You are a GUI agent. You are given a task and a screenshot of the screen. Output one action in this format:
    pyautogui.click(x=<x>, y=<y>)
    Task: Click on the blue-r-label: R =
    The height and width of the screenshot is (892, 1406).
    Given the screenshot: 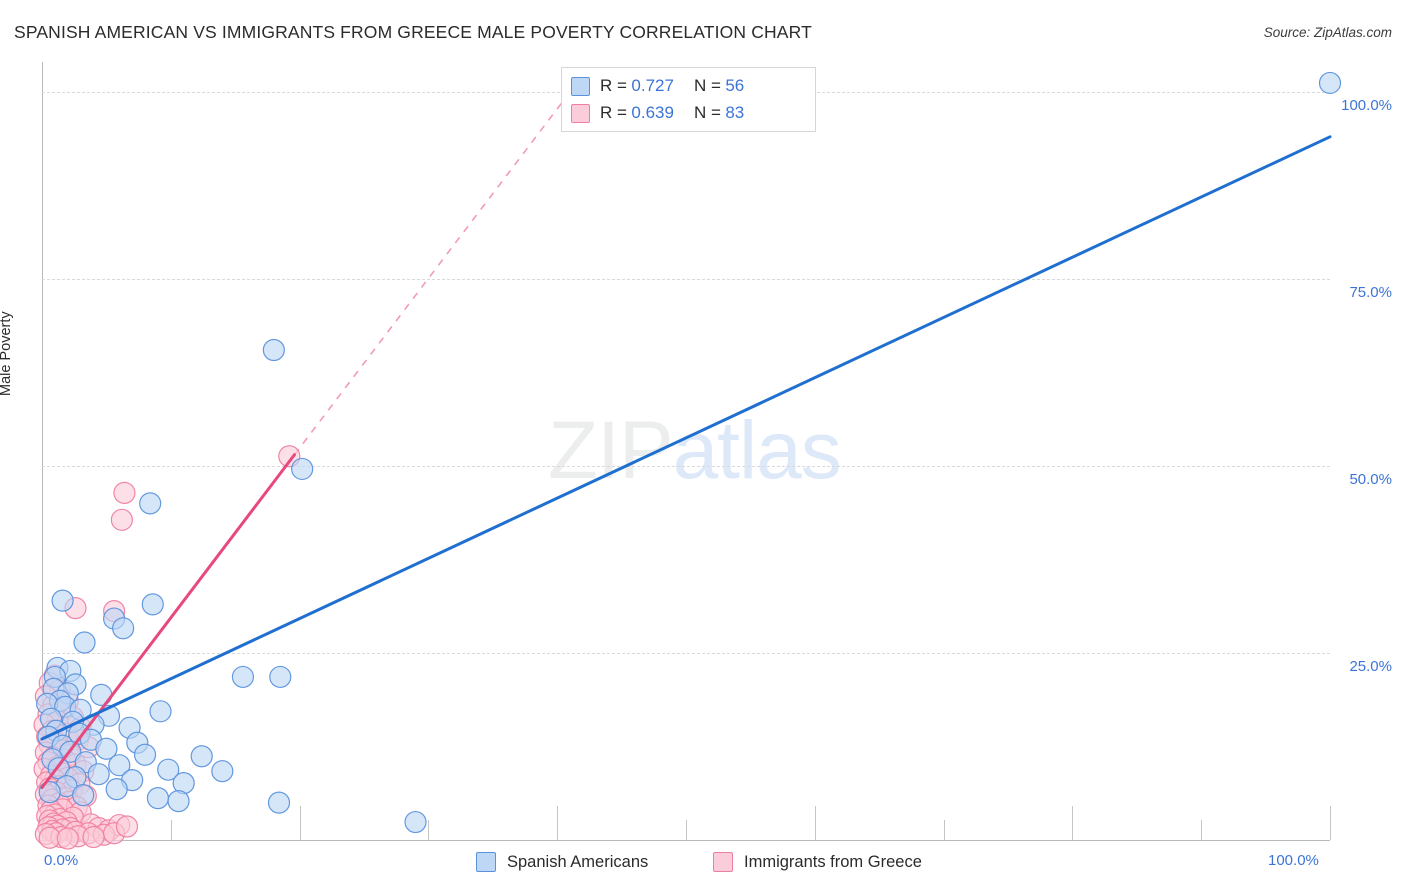 What is the action you would take?
    pyautogui.click(x=613, y=85)
    